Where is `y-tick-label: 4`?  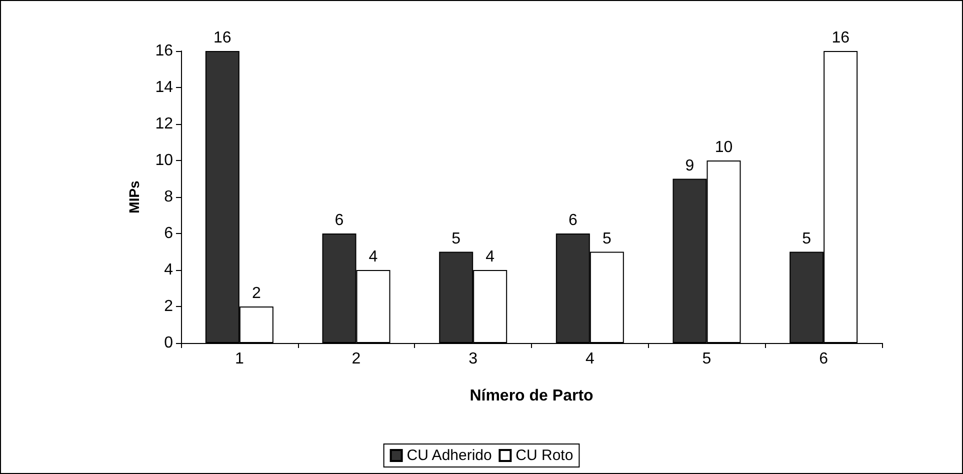
y-tick-label: 4 is located at coordinates (169, 270).